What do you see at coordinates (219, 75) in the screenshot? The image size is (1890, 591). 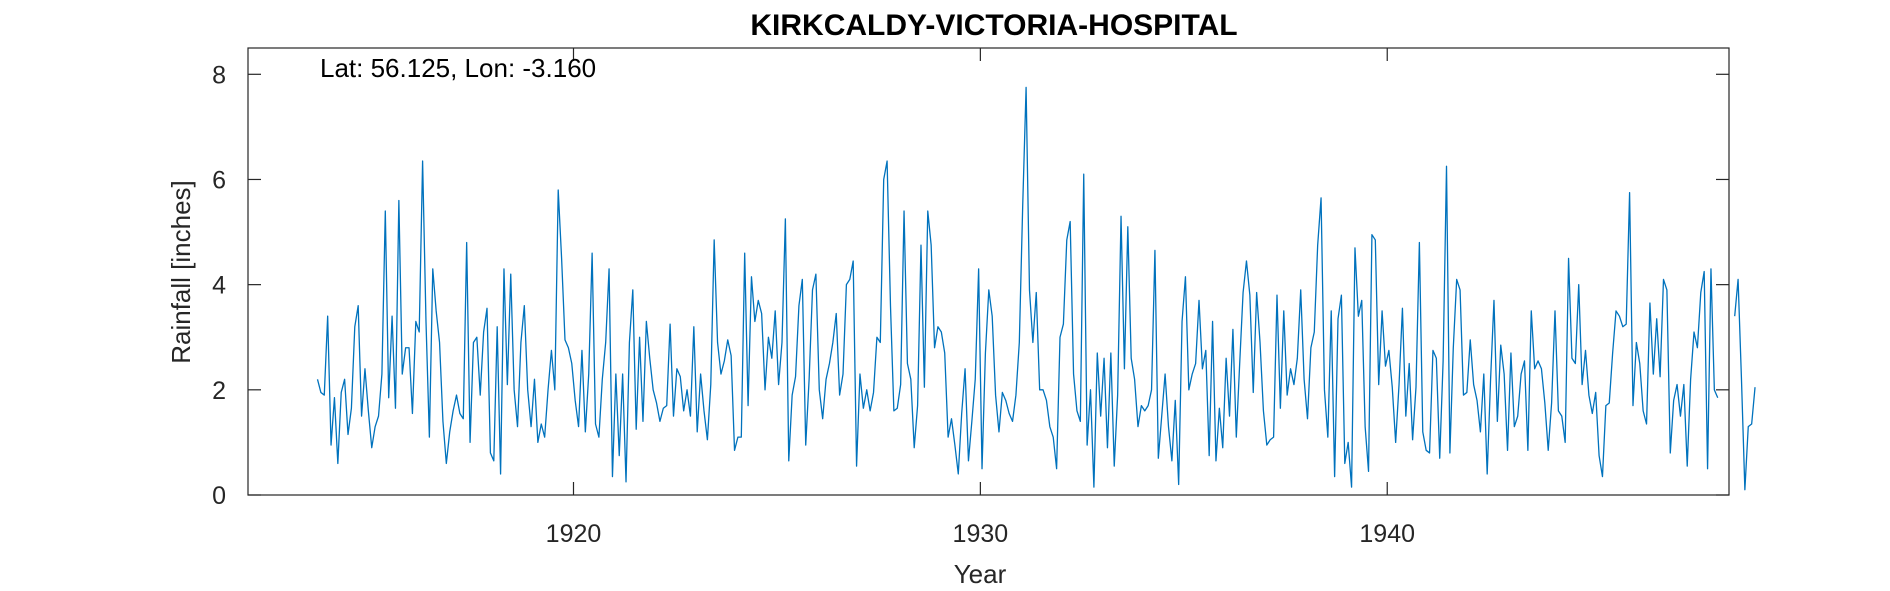 I see `y-tick-label-8: 8` at bounding box center [219, 75].